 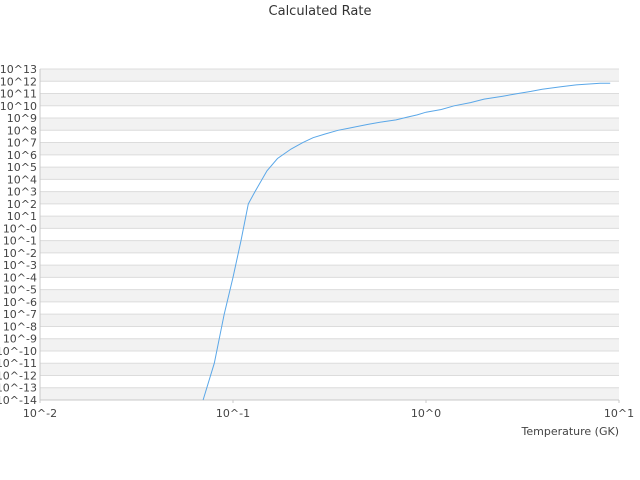 I want to click on y-tick-label: 10^3, so click(x=22, y=192).